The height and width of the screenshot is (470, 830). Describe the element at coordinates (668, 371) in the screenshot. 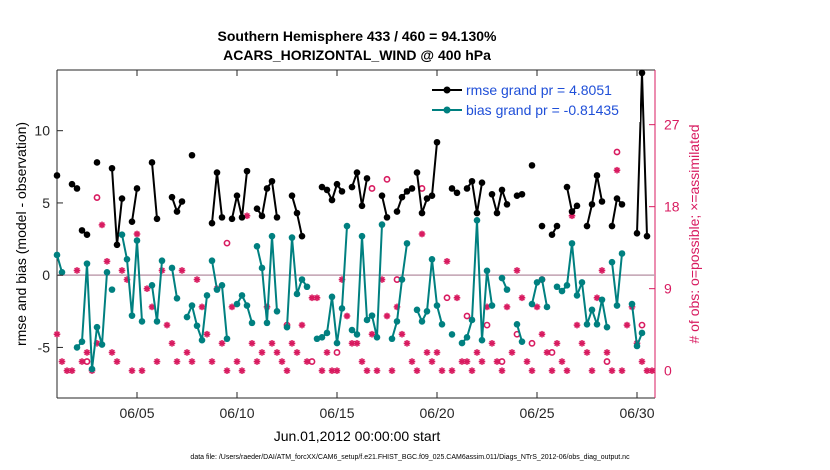

I see `y2-tick-label: 0` at that location.